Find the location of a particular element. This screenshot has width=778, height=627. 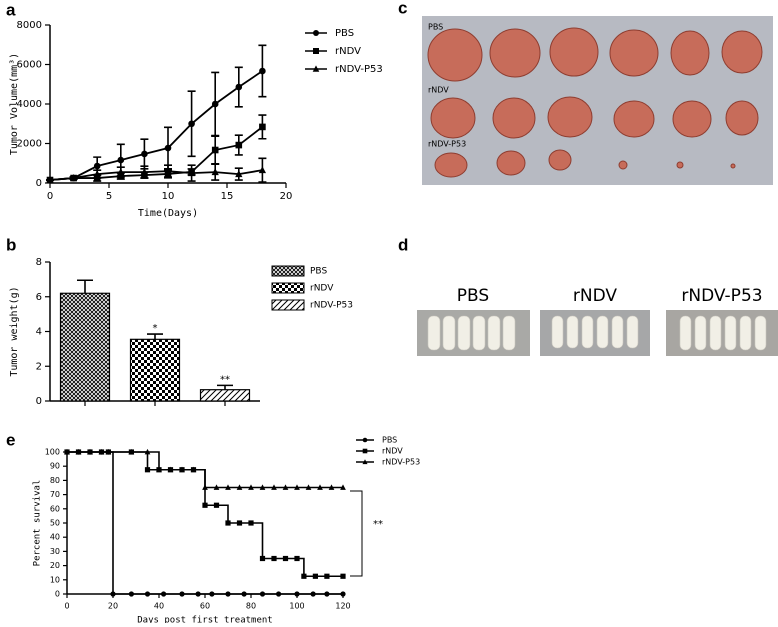

y-tick-label: 30 is located at coordinates (55, 551).